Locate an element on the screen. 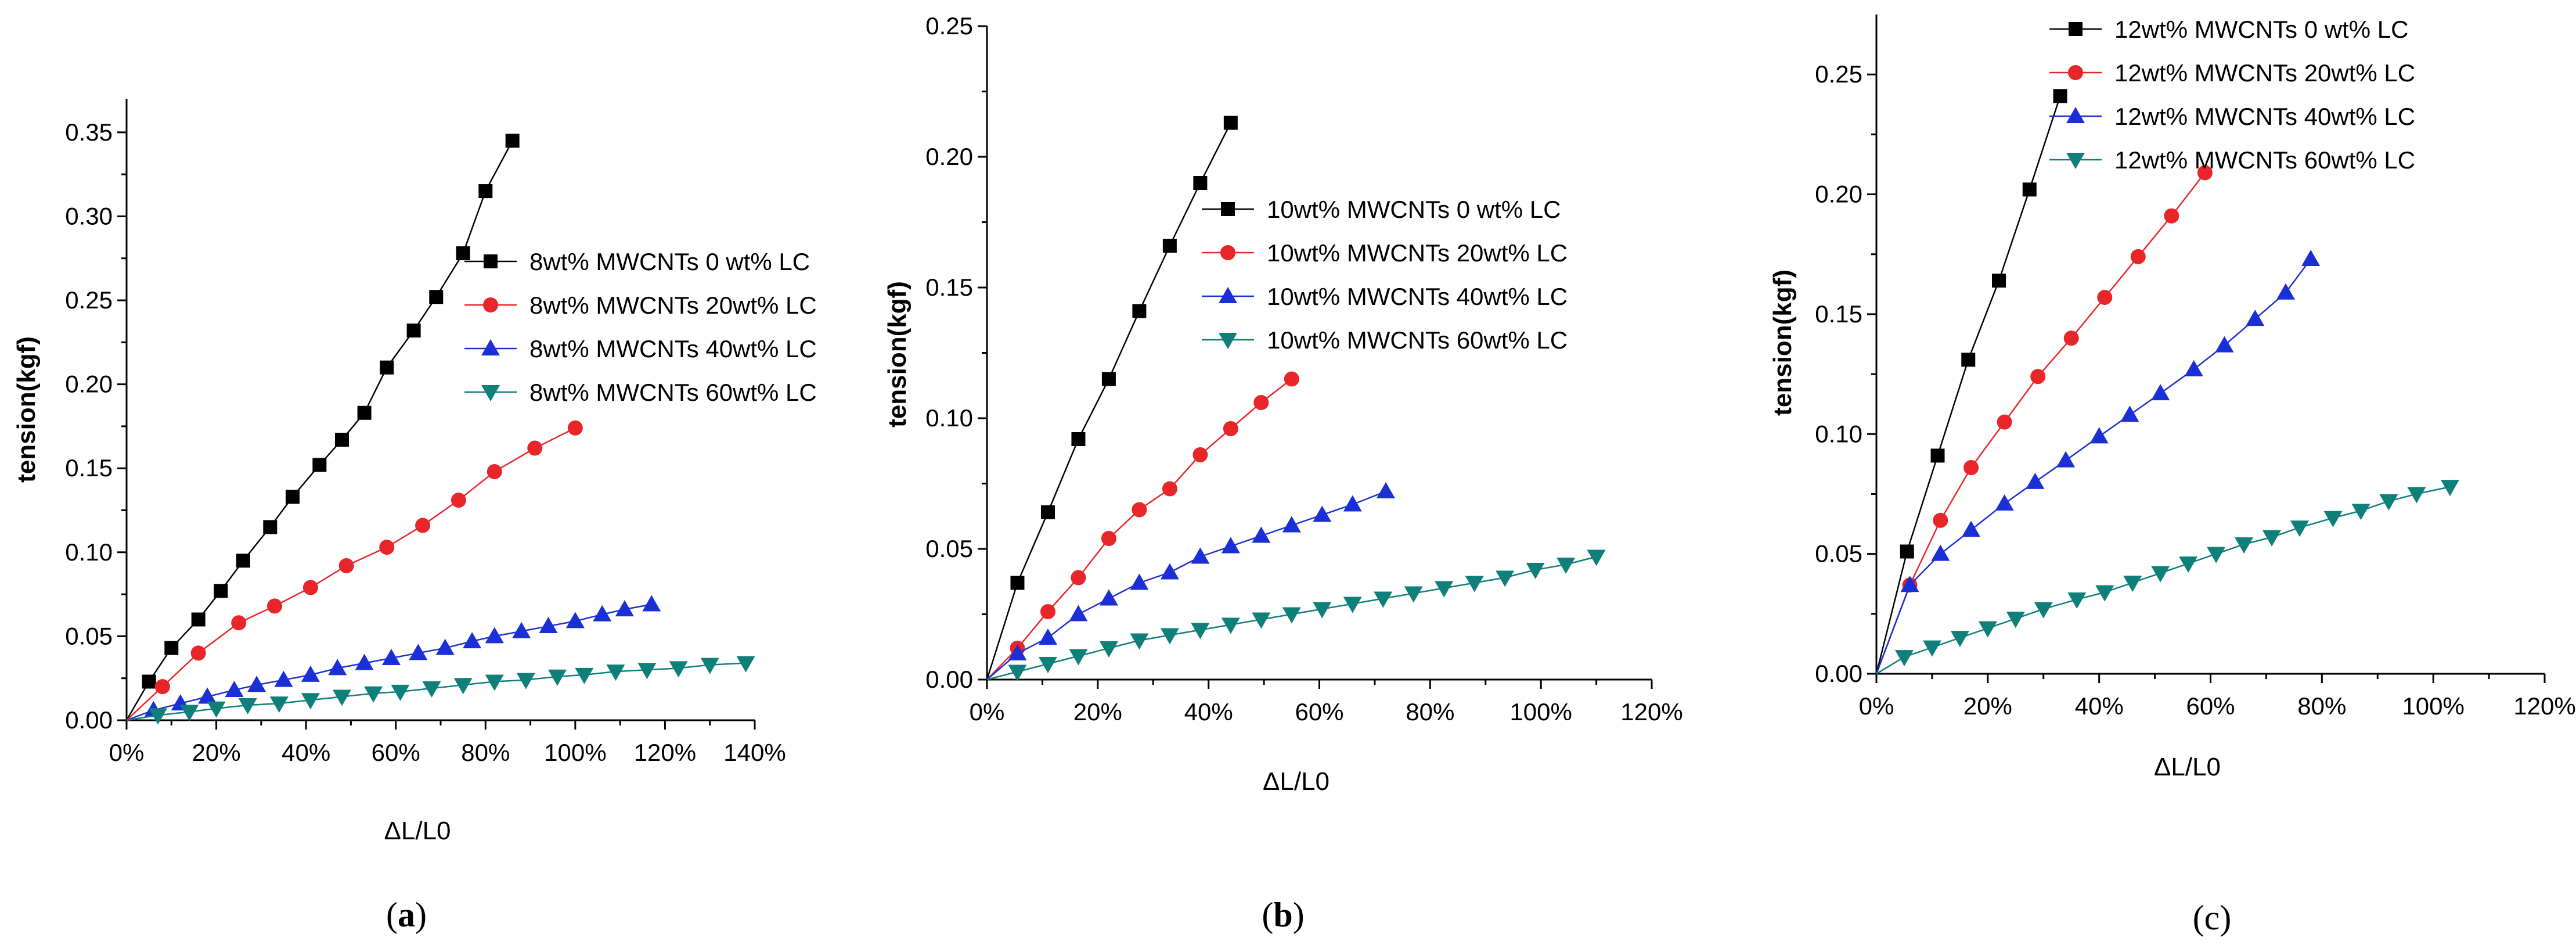  legend-label: 8wt% MWCNTs 0 wt% LC is located at coordinates (669, 261).